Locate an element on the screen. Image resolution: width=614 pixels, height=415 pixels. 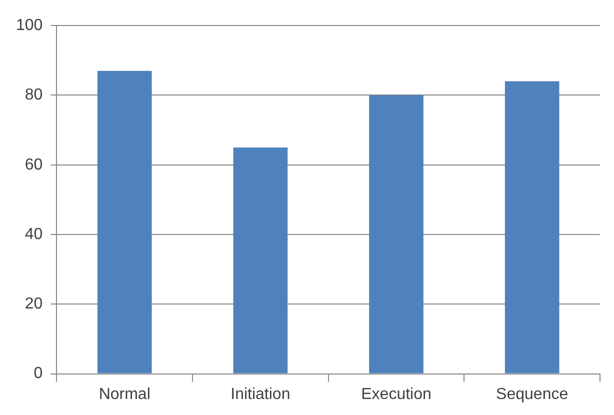
y-tick-label: 40 is located at coordinates (33, 234).